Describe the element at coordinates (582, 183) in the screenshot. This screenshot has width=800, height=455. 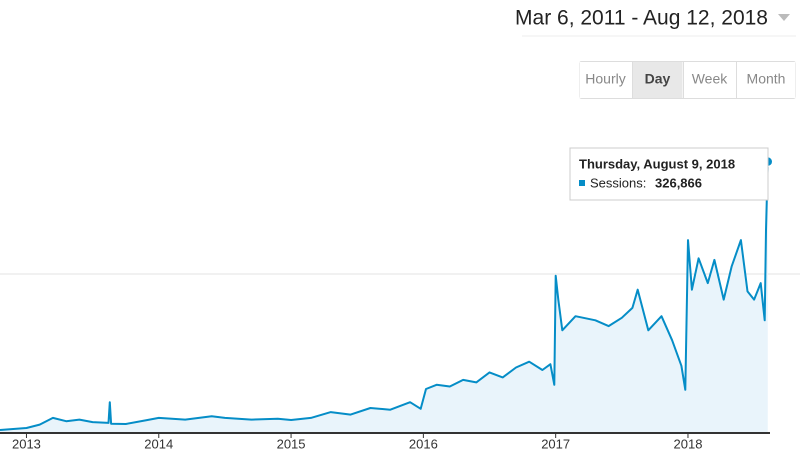
I see `tooltip-swatch` at that location.